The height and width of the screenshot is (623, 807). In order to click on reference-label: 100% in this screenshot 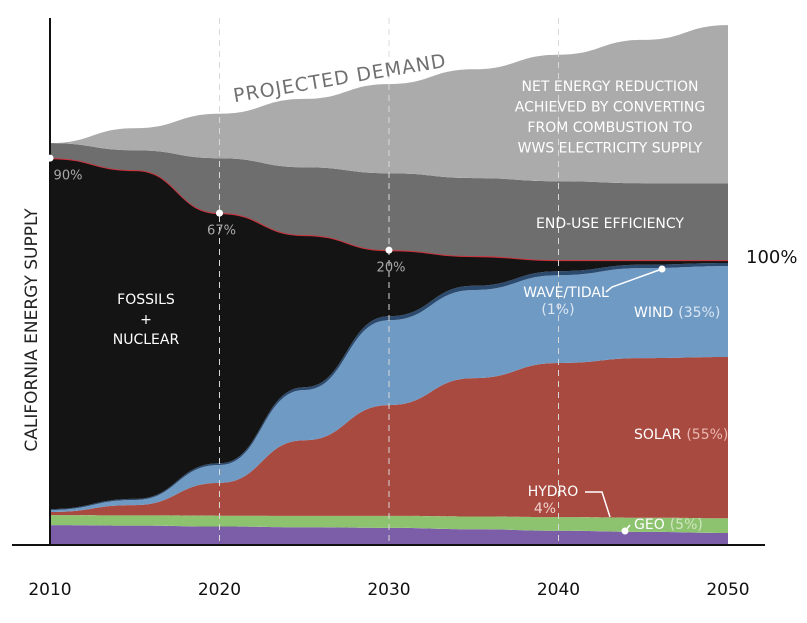, I will do `click(771, 257)`.